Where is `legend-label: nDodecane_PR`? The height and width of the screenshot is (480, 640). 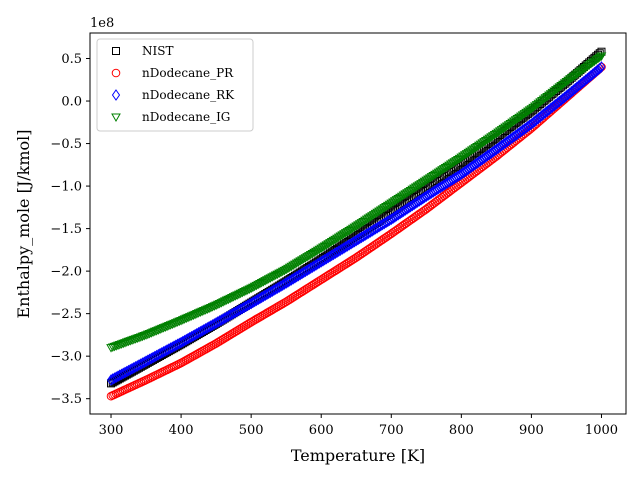
legend-label: nDodecane_PR is located at coordinates (188, 73).